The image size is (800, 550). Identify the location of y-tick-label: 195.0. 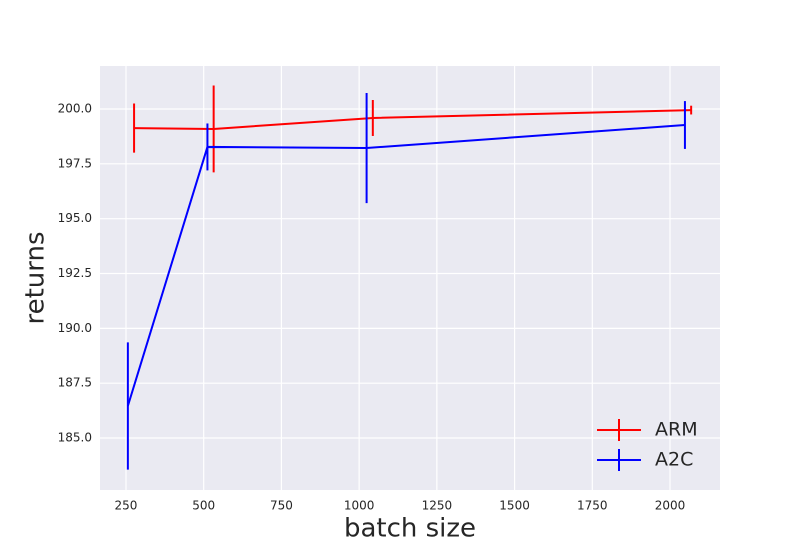
(75, 218).